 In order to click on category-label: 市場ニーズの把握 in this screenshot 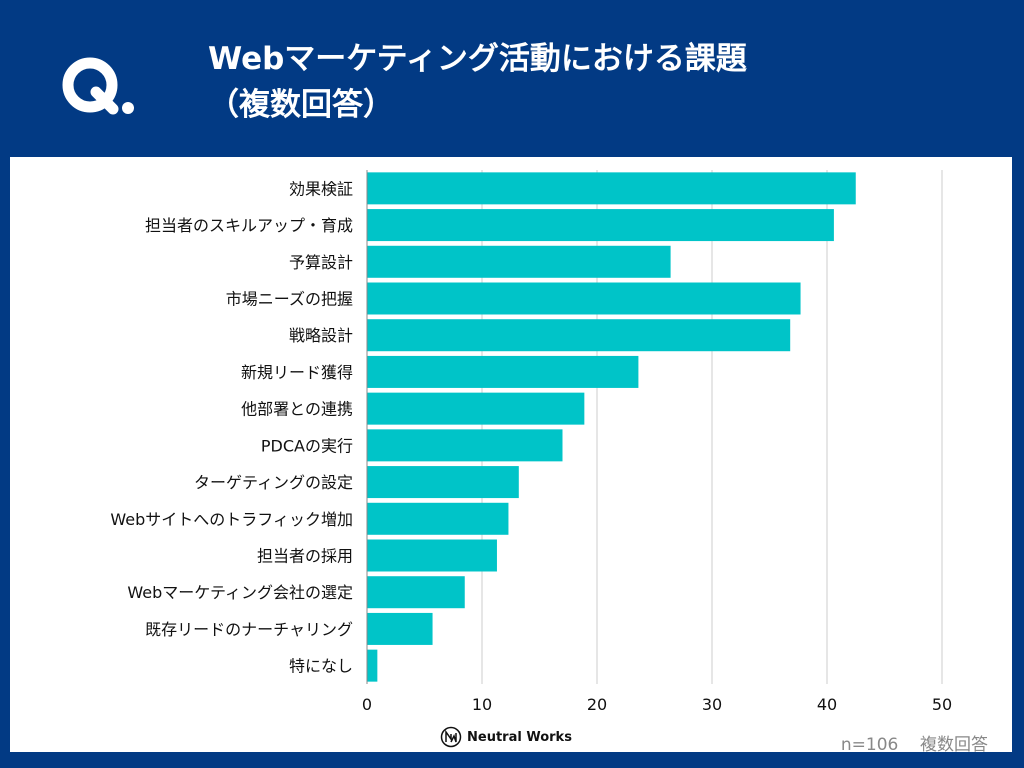, I will do `click(289, 299)`.